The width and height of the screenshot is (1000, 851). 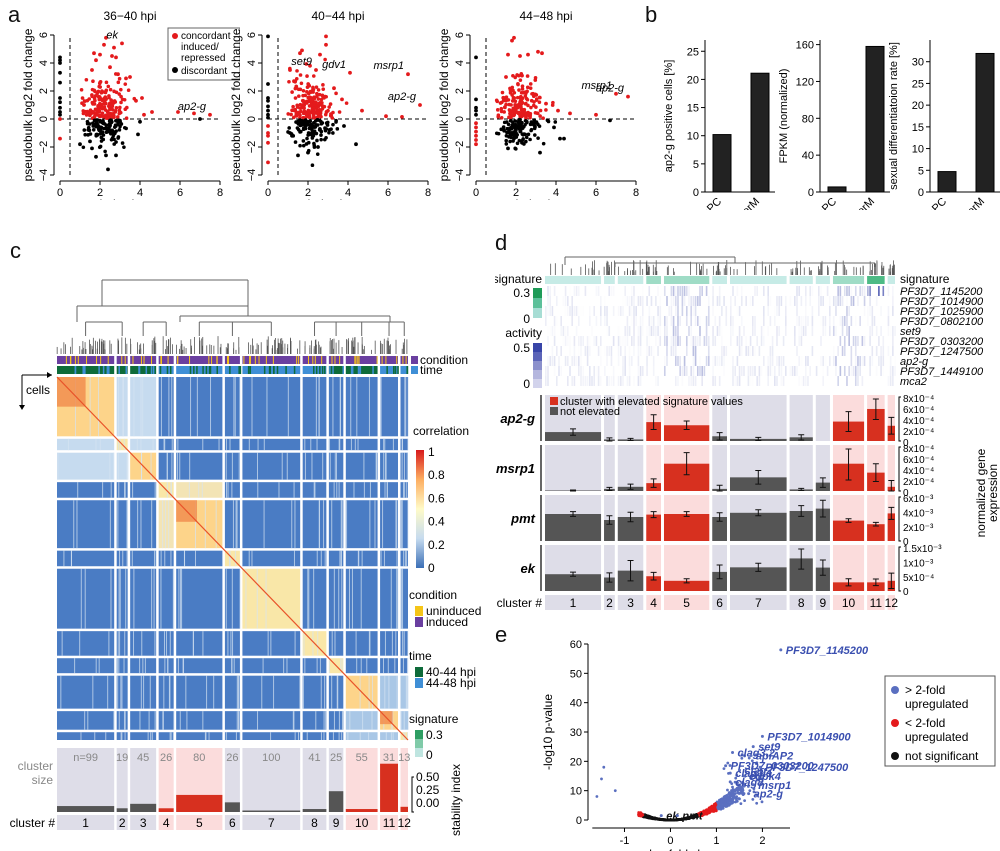 I want to click on chart-title: 36−40 hpi, so click(x=129, y=16).